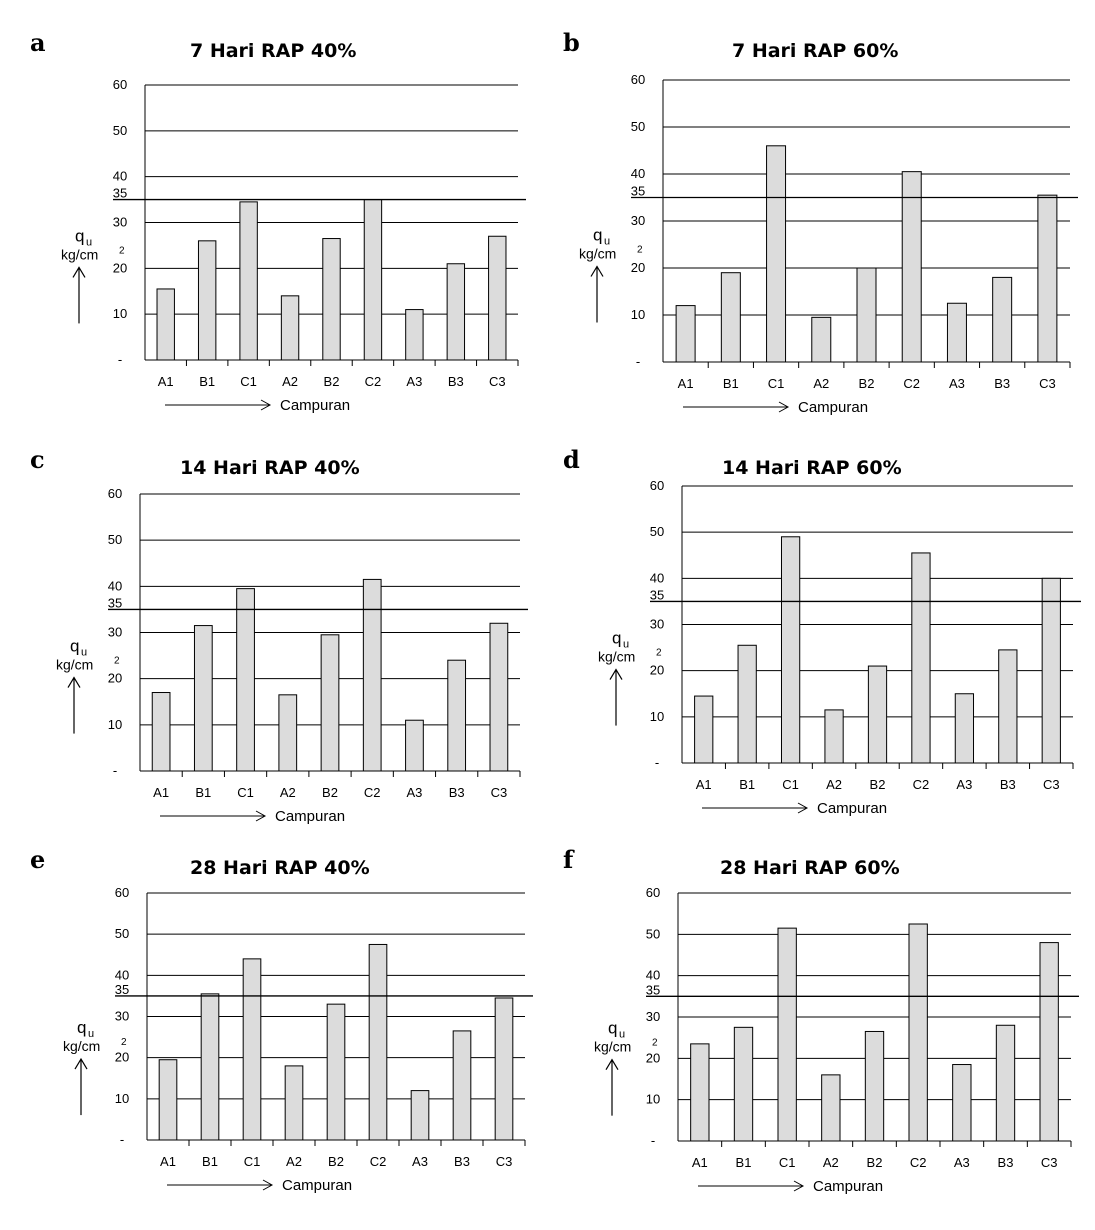  I want to click on chart-title: 28 Hari RAP 60%, so click(810, 868).